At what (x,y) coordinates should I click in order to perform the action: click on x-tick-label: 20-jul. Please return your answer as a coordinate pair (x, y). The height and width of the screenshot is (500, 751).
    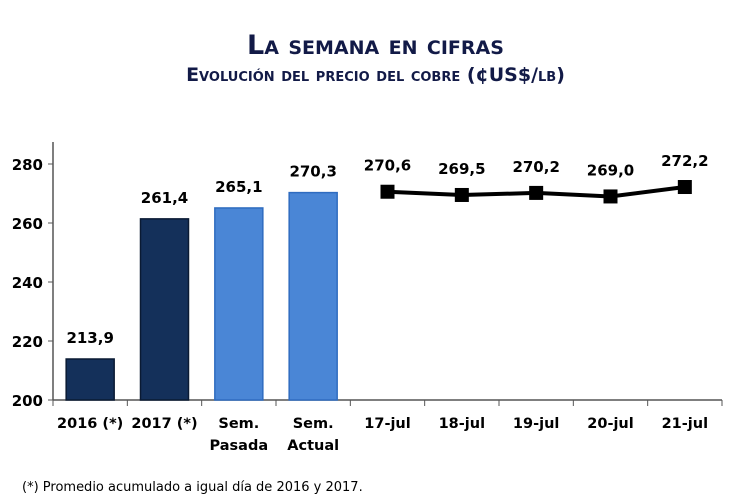
    Looking at the image, I should click on (610, 424).